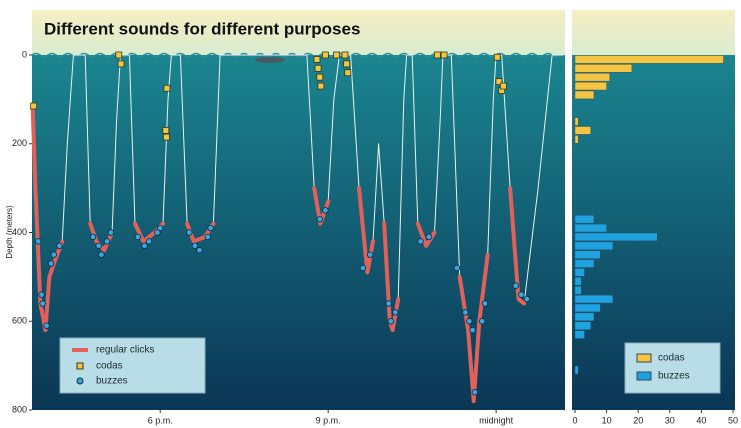 The image size is (741, 428). Describe the element at coordinates (653, 32) in the screenshot. I see `sky` at that location.